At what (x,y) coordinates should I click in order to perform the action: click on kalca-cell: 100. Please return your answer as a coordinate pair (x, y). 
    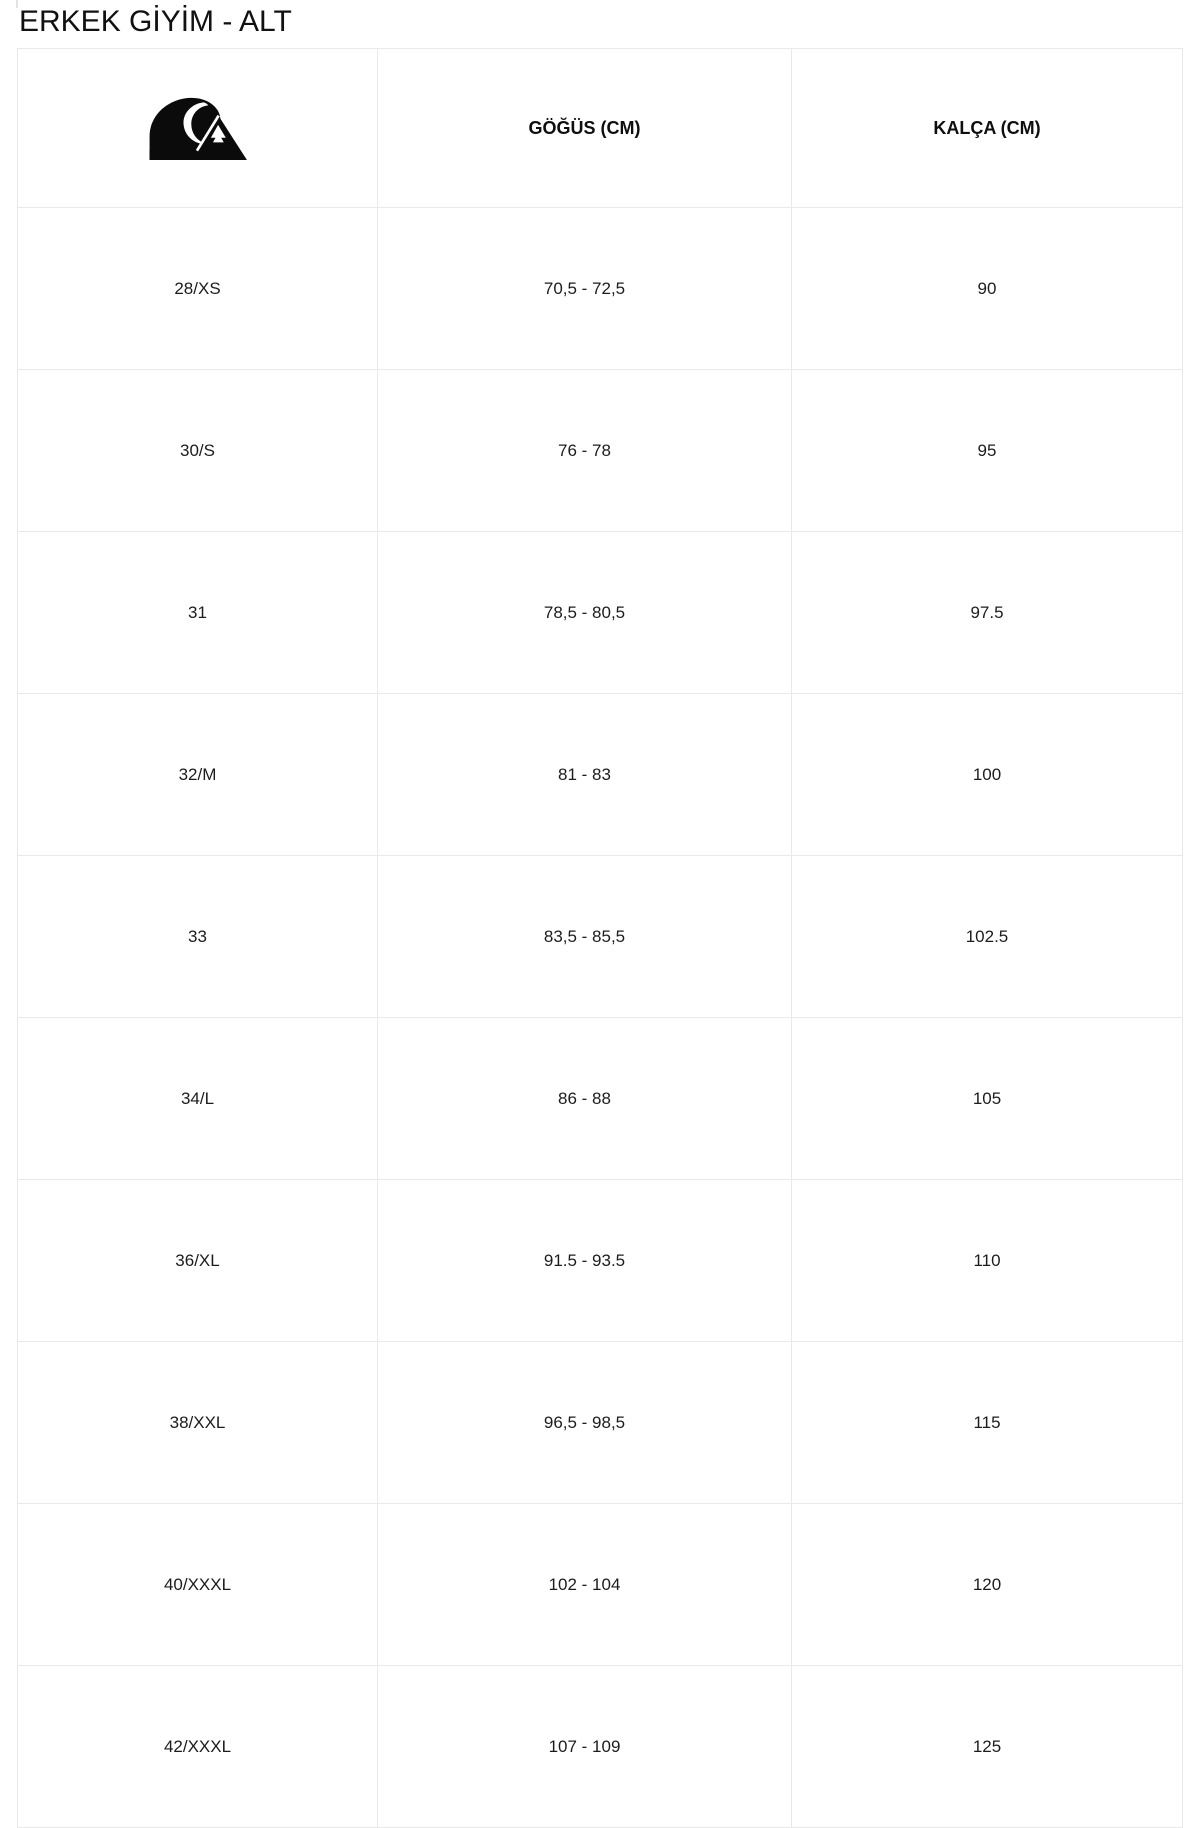
    Looking at the image, I should click on (987, 774).